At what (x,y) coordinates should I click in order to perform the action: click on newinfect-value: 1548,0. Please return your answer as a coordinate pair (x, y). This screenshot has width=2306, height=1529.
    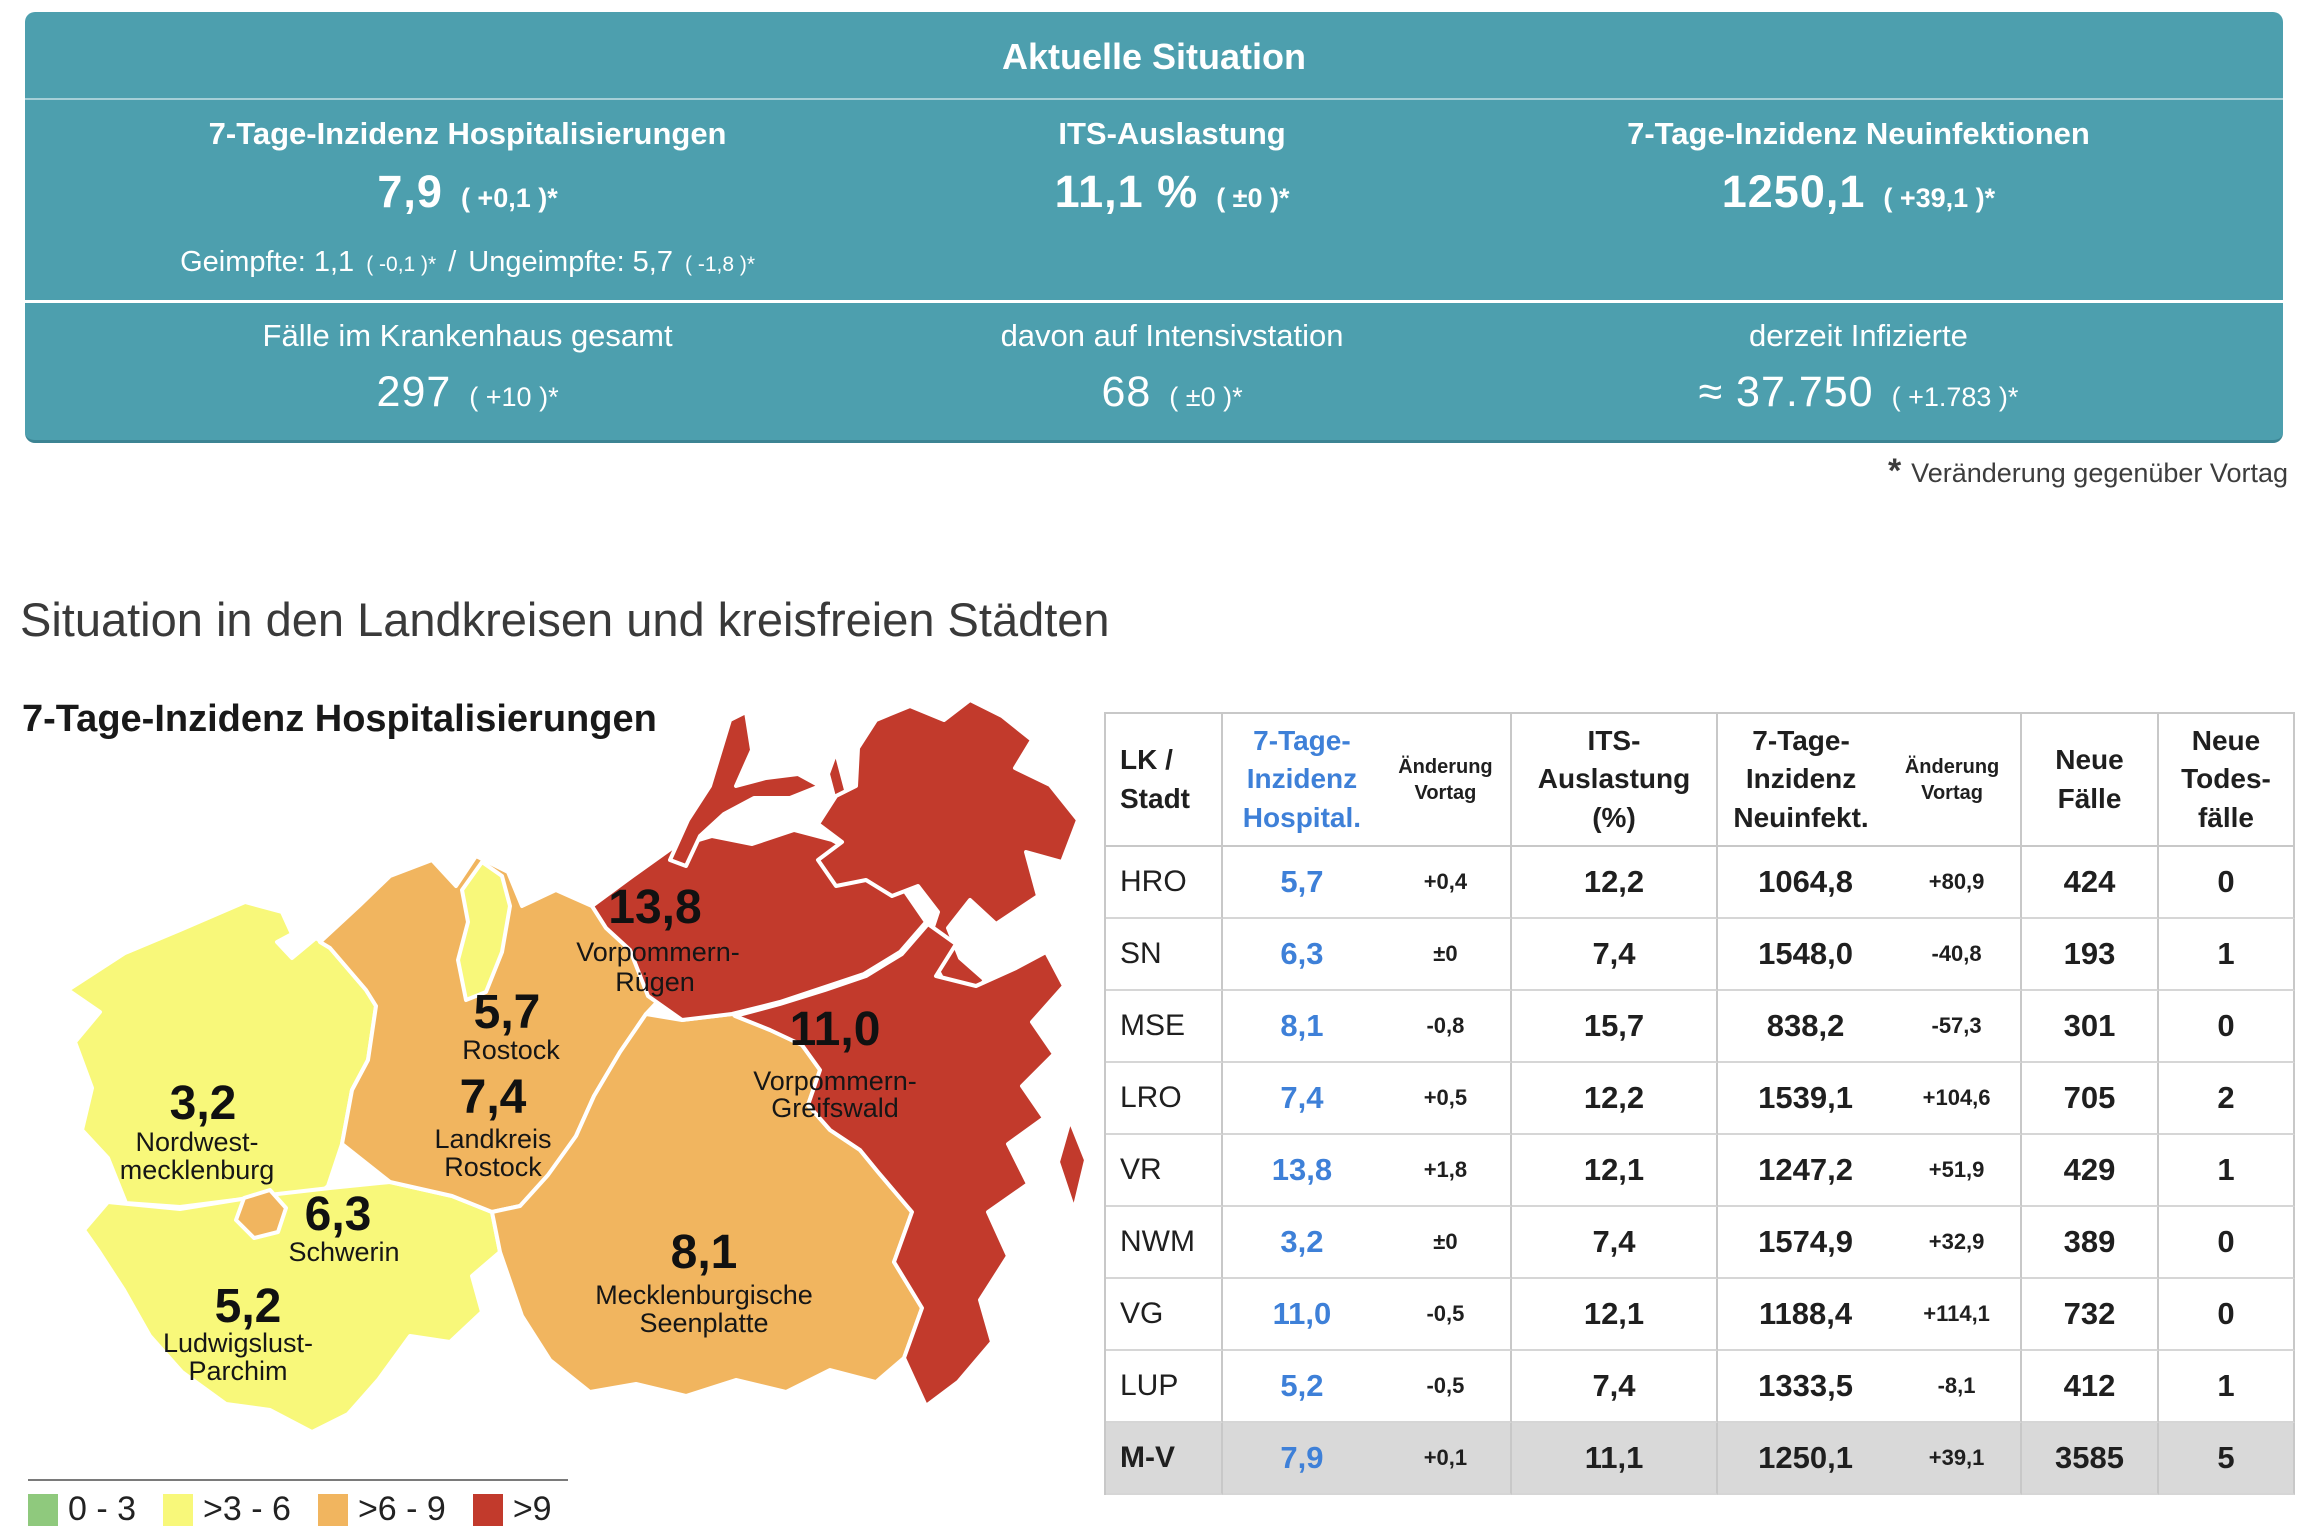
    Looking at the image, I should click on (1805, 953).